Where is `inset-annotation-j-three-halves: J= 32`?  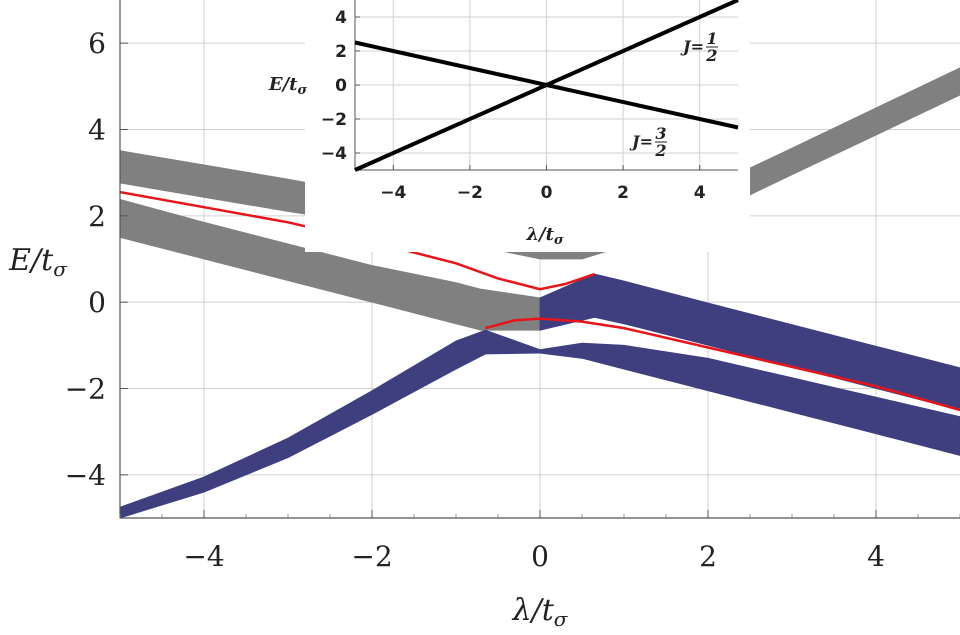
inset-annotation-j-three-halves: J= 32 is located at coordinates (648, 142).